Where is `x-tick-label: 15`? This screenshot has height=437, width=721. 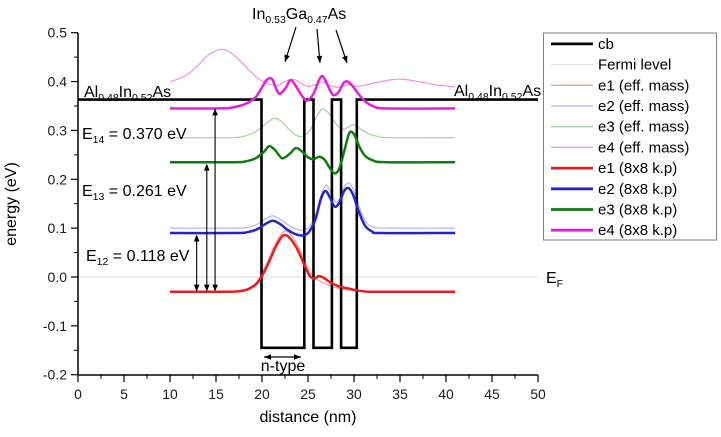
x-tick-label: 15 is located at coordinates (216, 394).